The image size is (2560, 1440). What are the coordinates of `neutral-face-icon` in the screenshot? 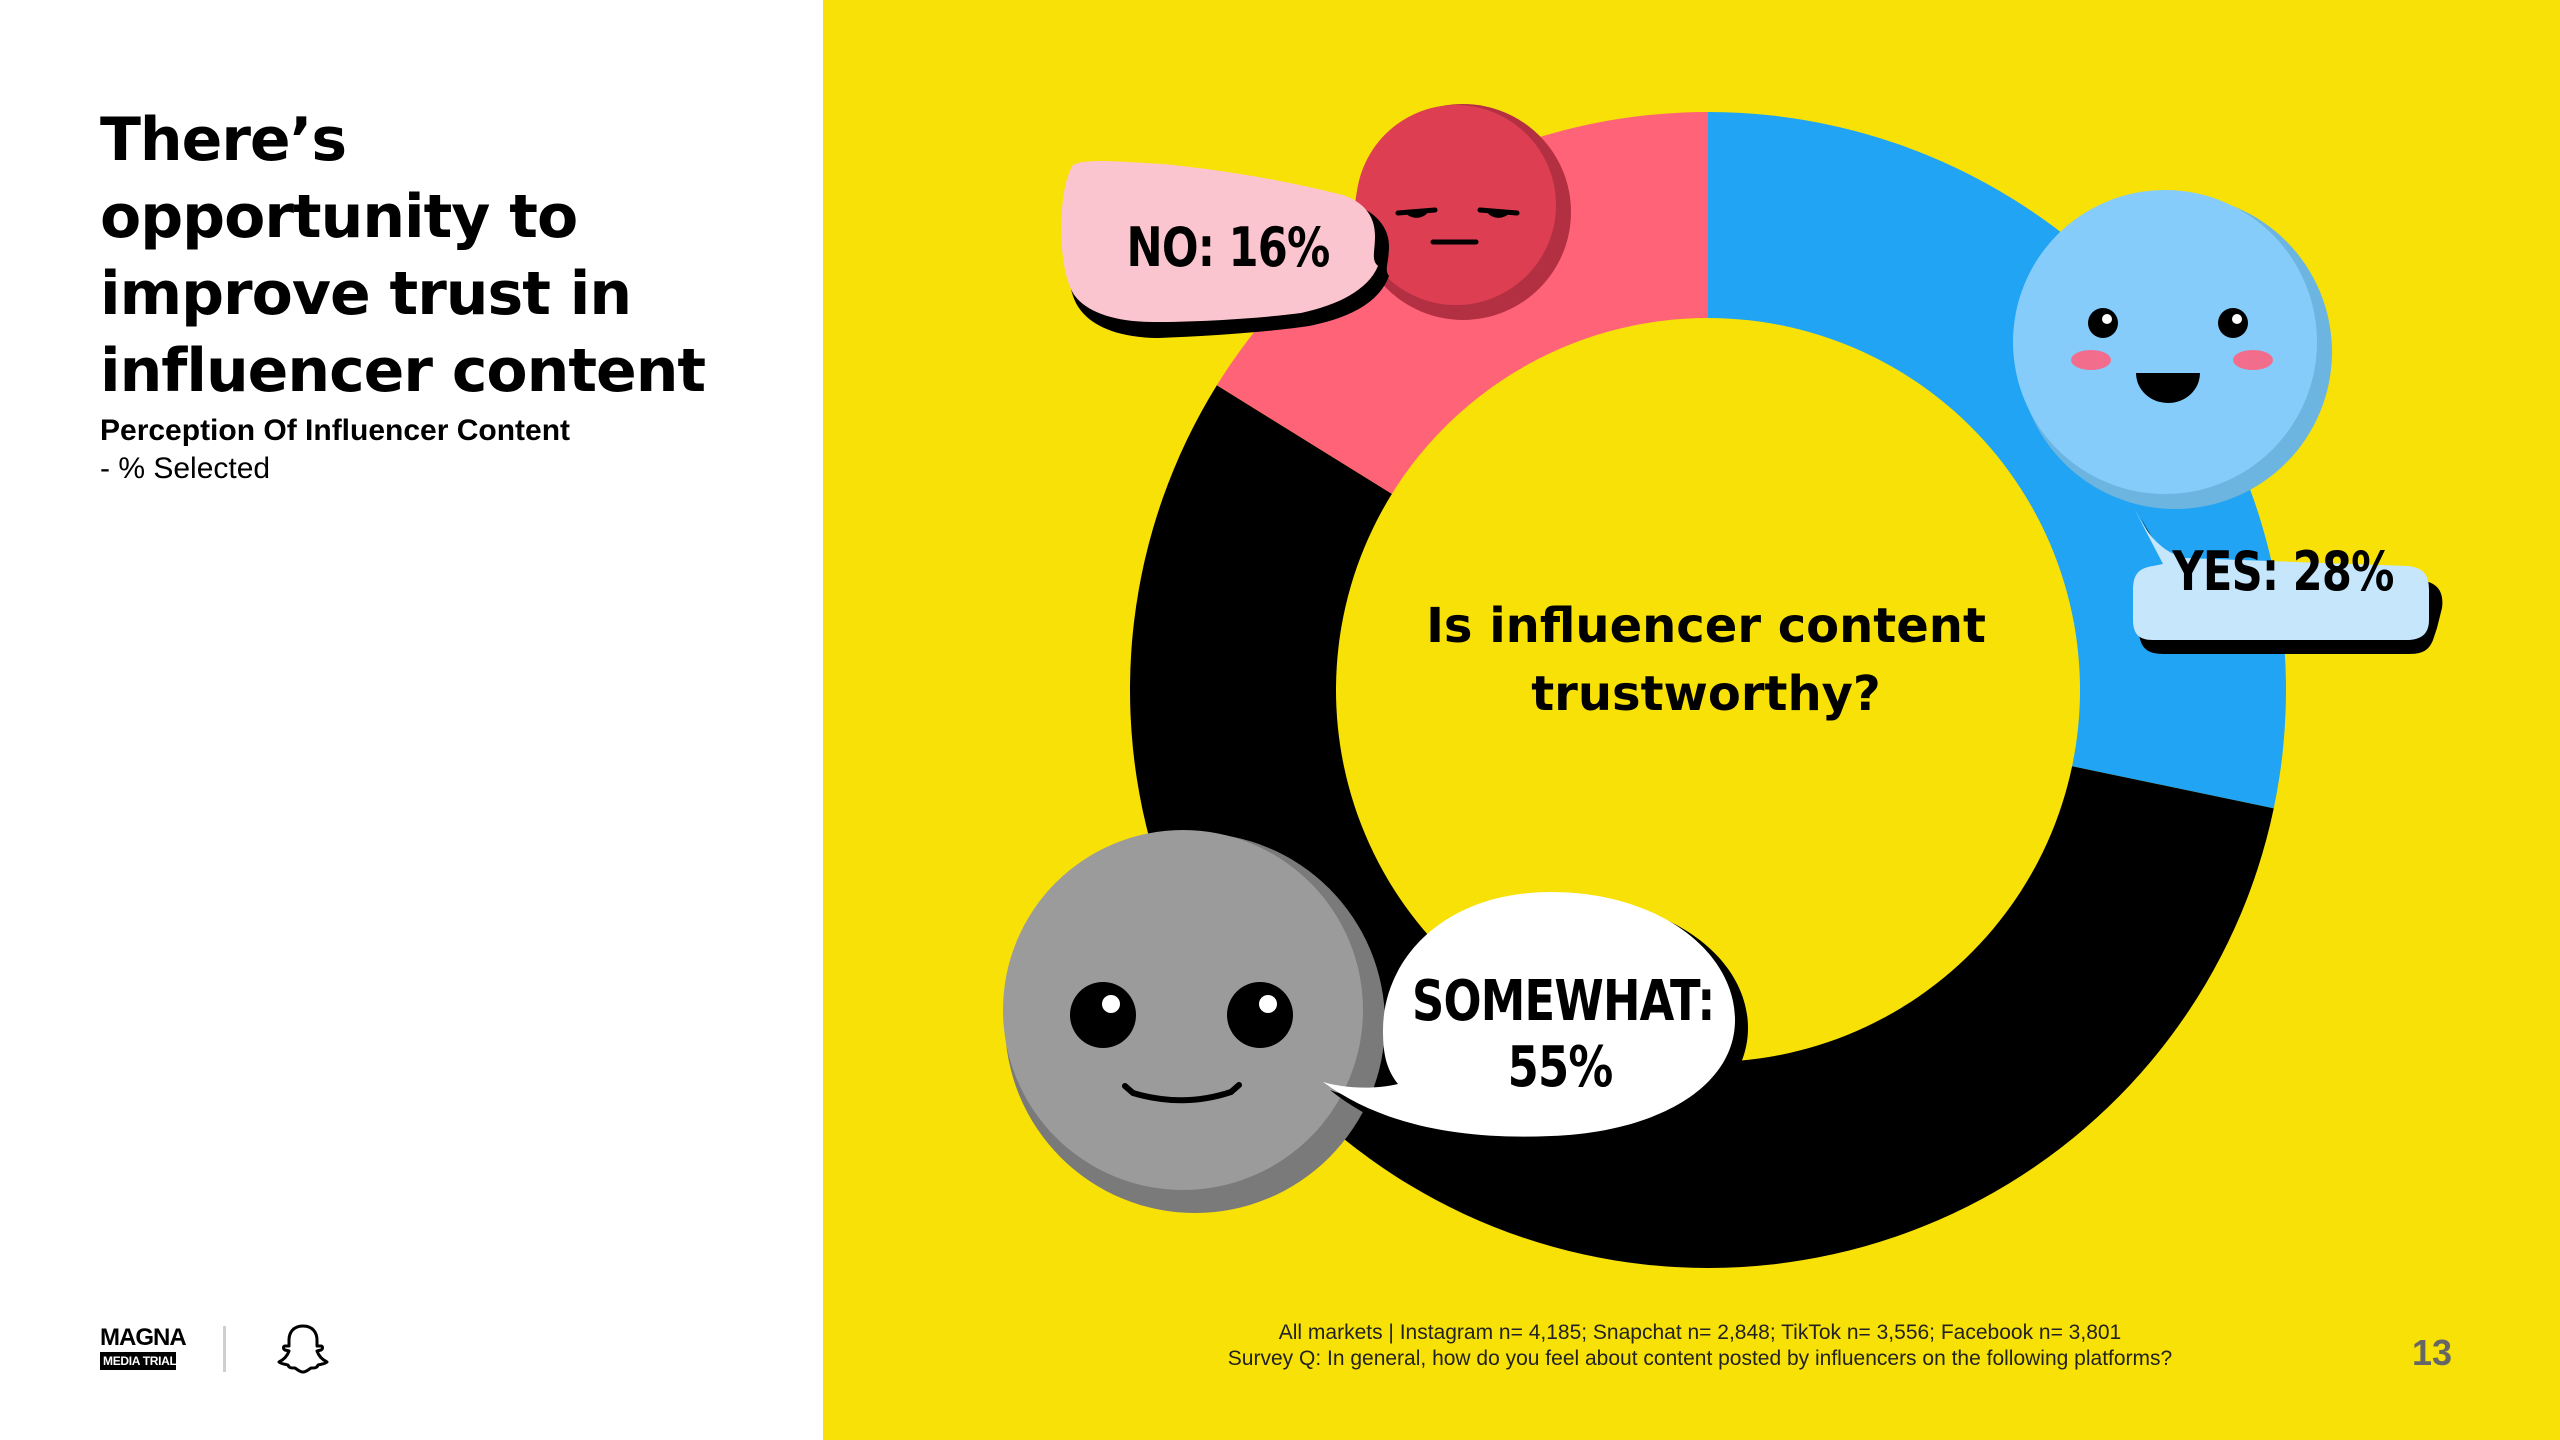 It's located at (1194, 1021).